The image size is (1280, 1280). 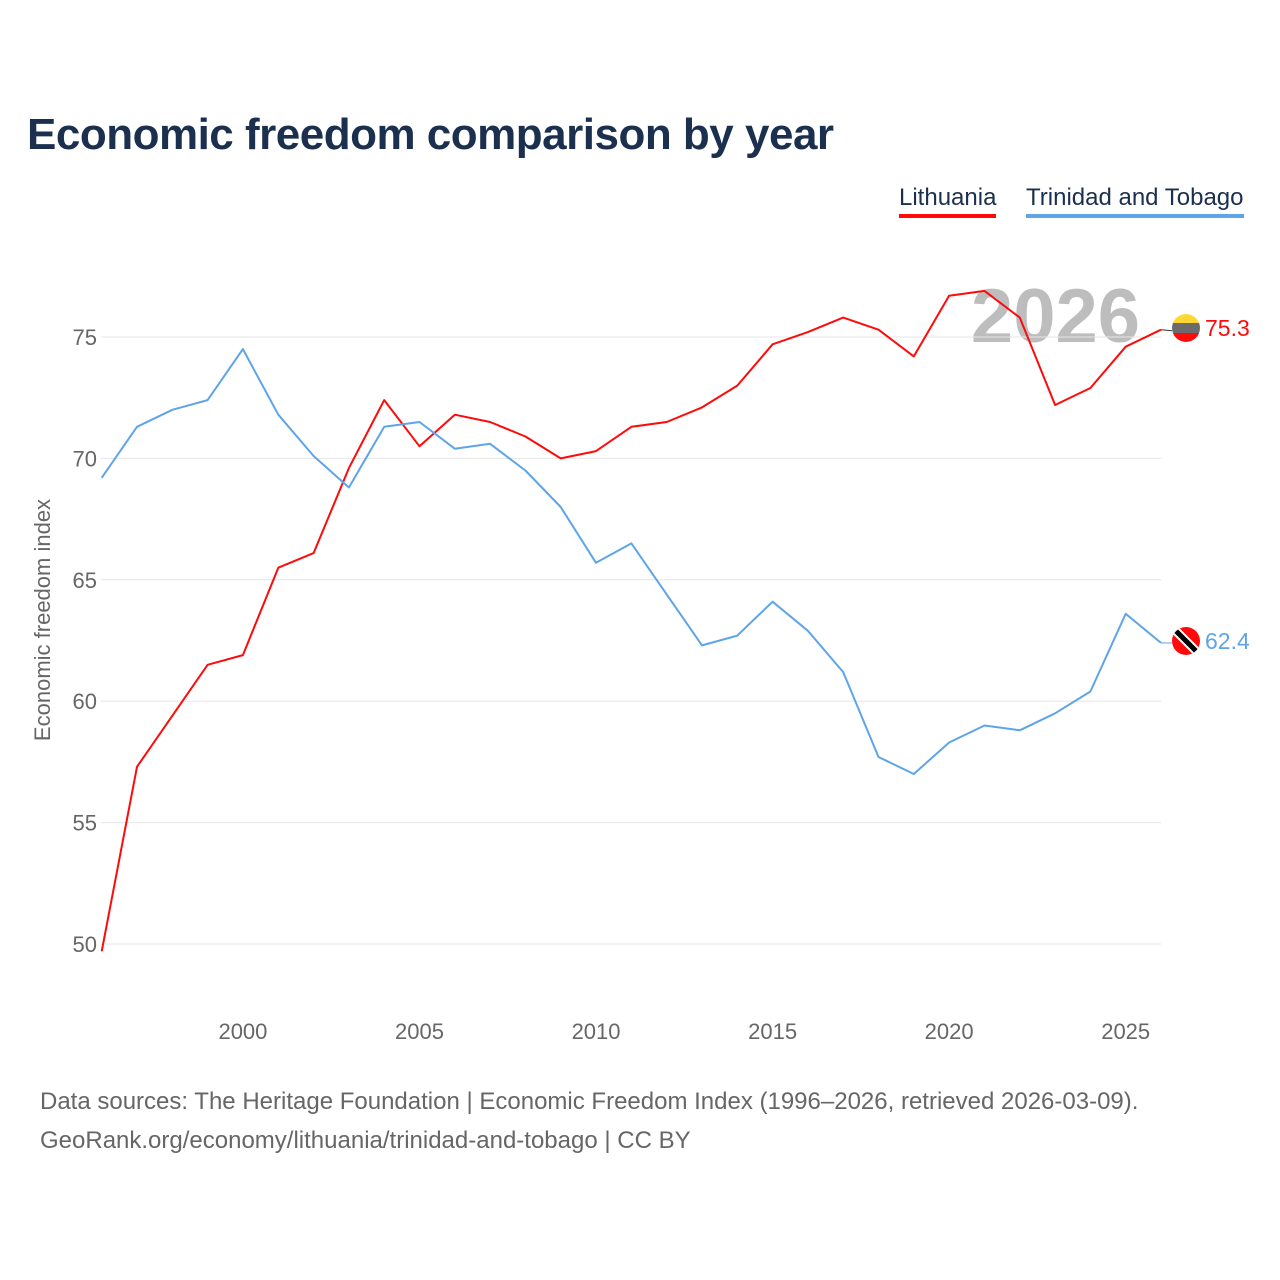 I want to click on end-connector, so click(x=1166, y=330).